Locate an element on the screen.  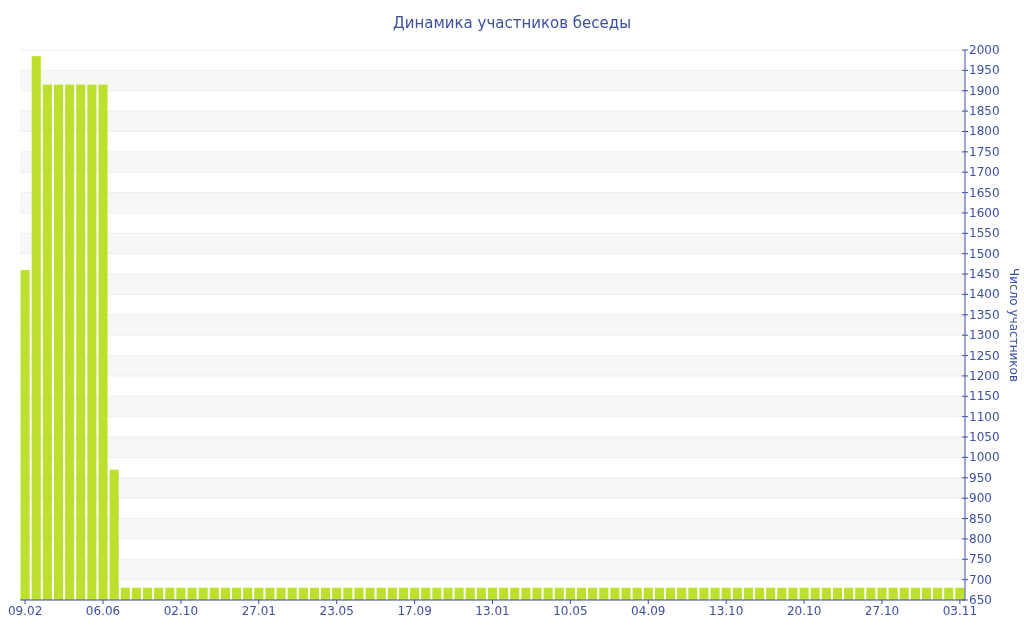
y-tick-label: 1000 is located at coordinates (984, 457).